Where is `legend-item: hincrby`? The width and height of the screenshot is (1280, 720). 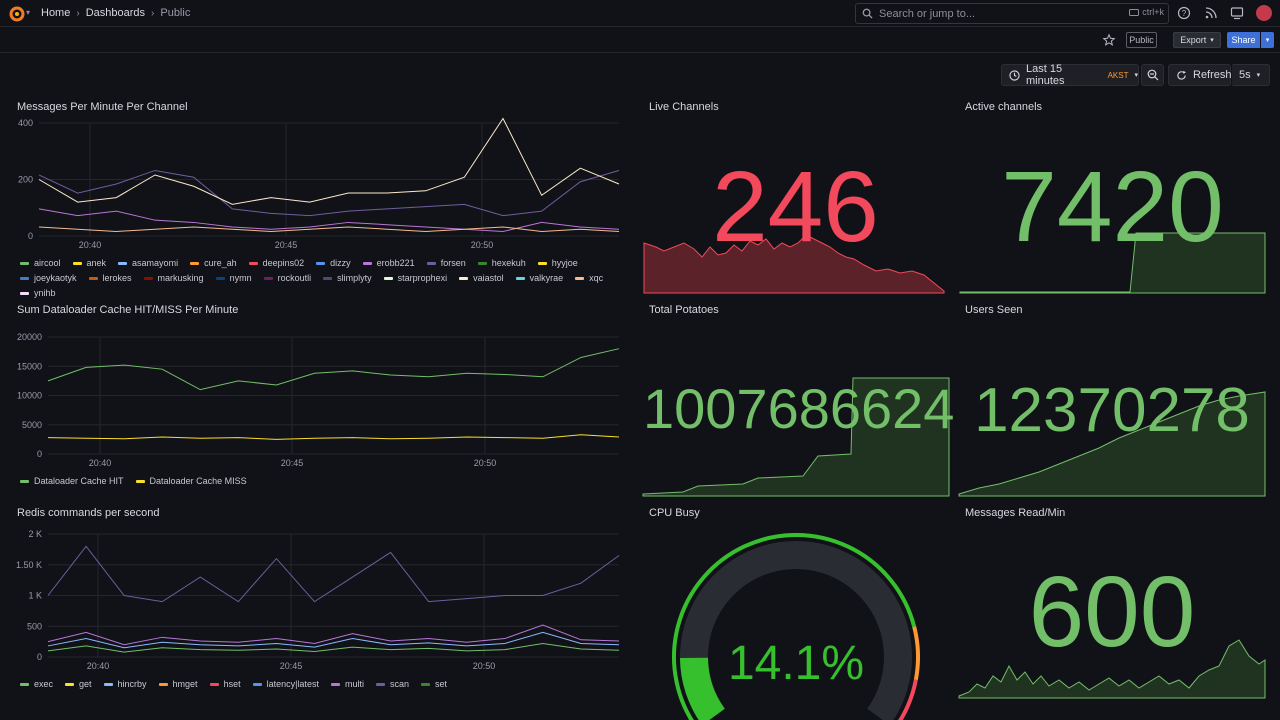 legend-item: hincrby is located at coordinates (125, 684).